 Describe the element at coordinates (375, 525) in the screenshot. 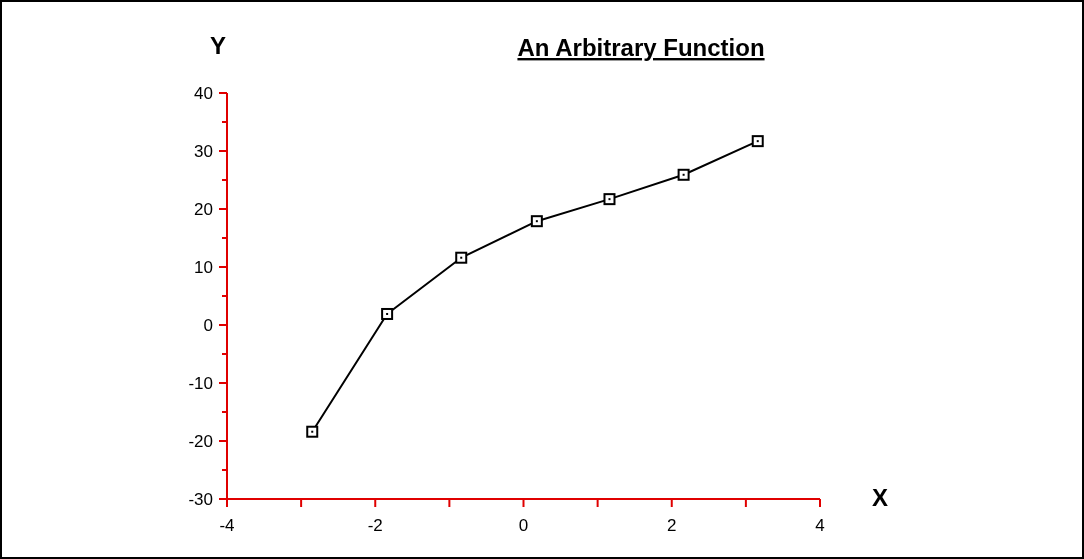

I see `x-tick-label: -2` at that location.